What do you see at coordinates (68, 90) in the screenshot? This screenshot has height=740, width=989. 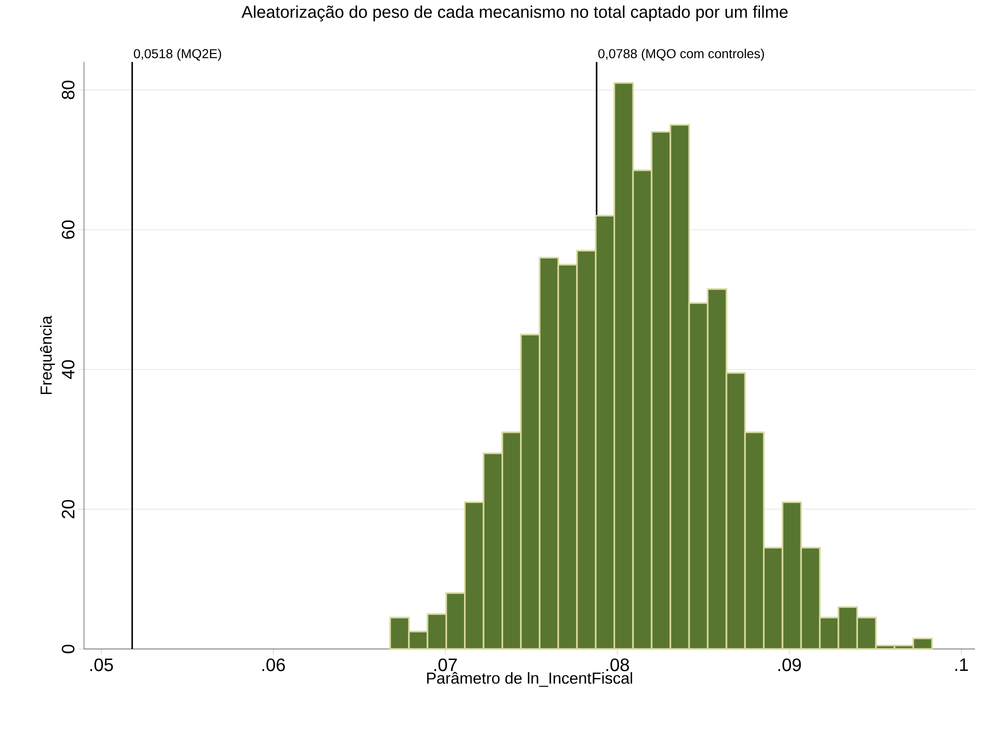 I see `y-tick-label: 80` at bounding box center [68, 90].